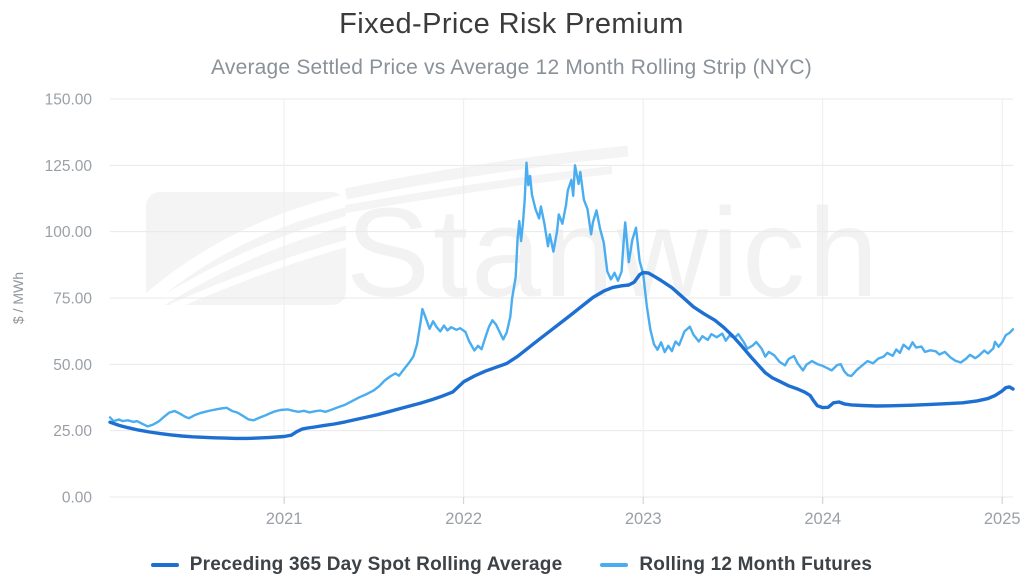  What do you see at coordinates (77, 498) in the screenshot?
I see `y-tick-label: 0.00` at bounding box center [77, 498].